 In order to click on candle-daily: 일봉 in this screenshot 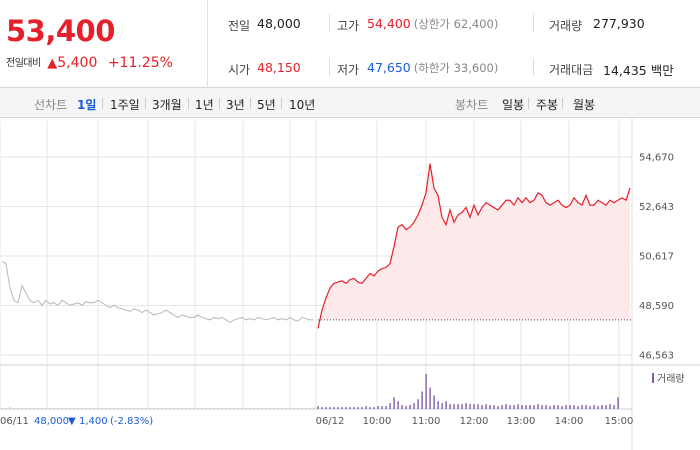, I will do `click(513, 105)`.